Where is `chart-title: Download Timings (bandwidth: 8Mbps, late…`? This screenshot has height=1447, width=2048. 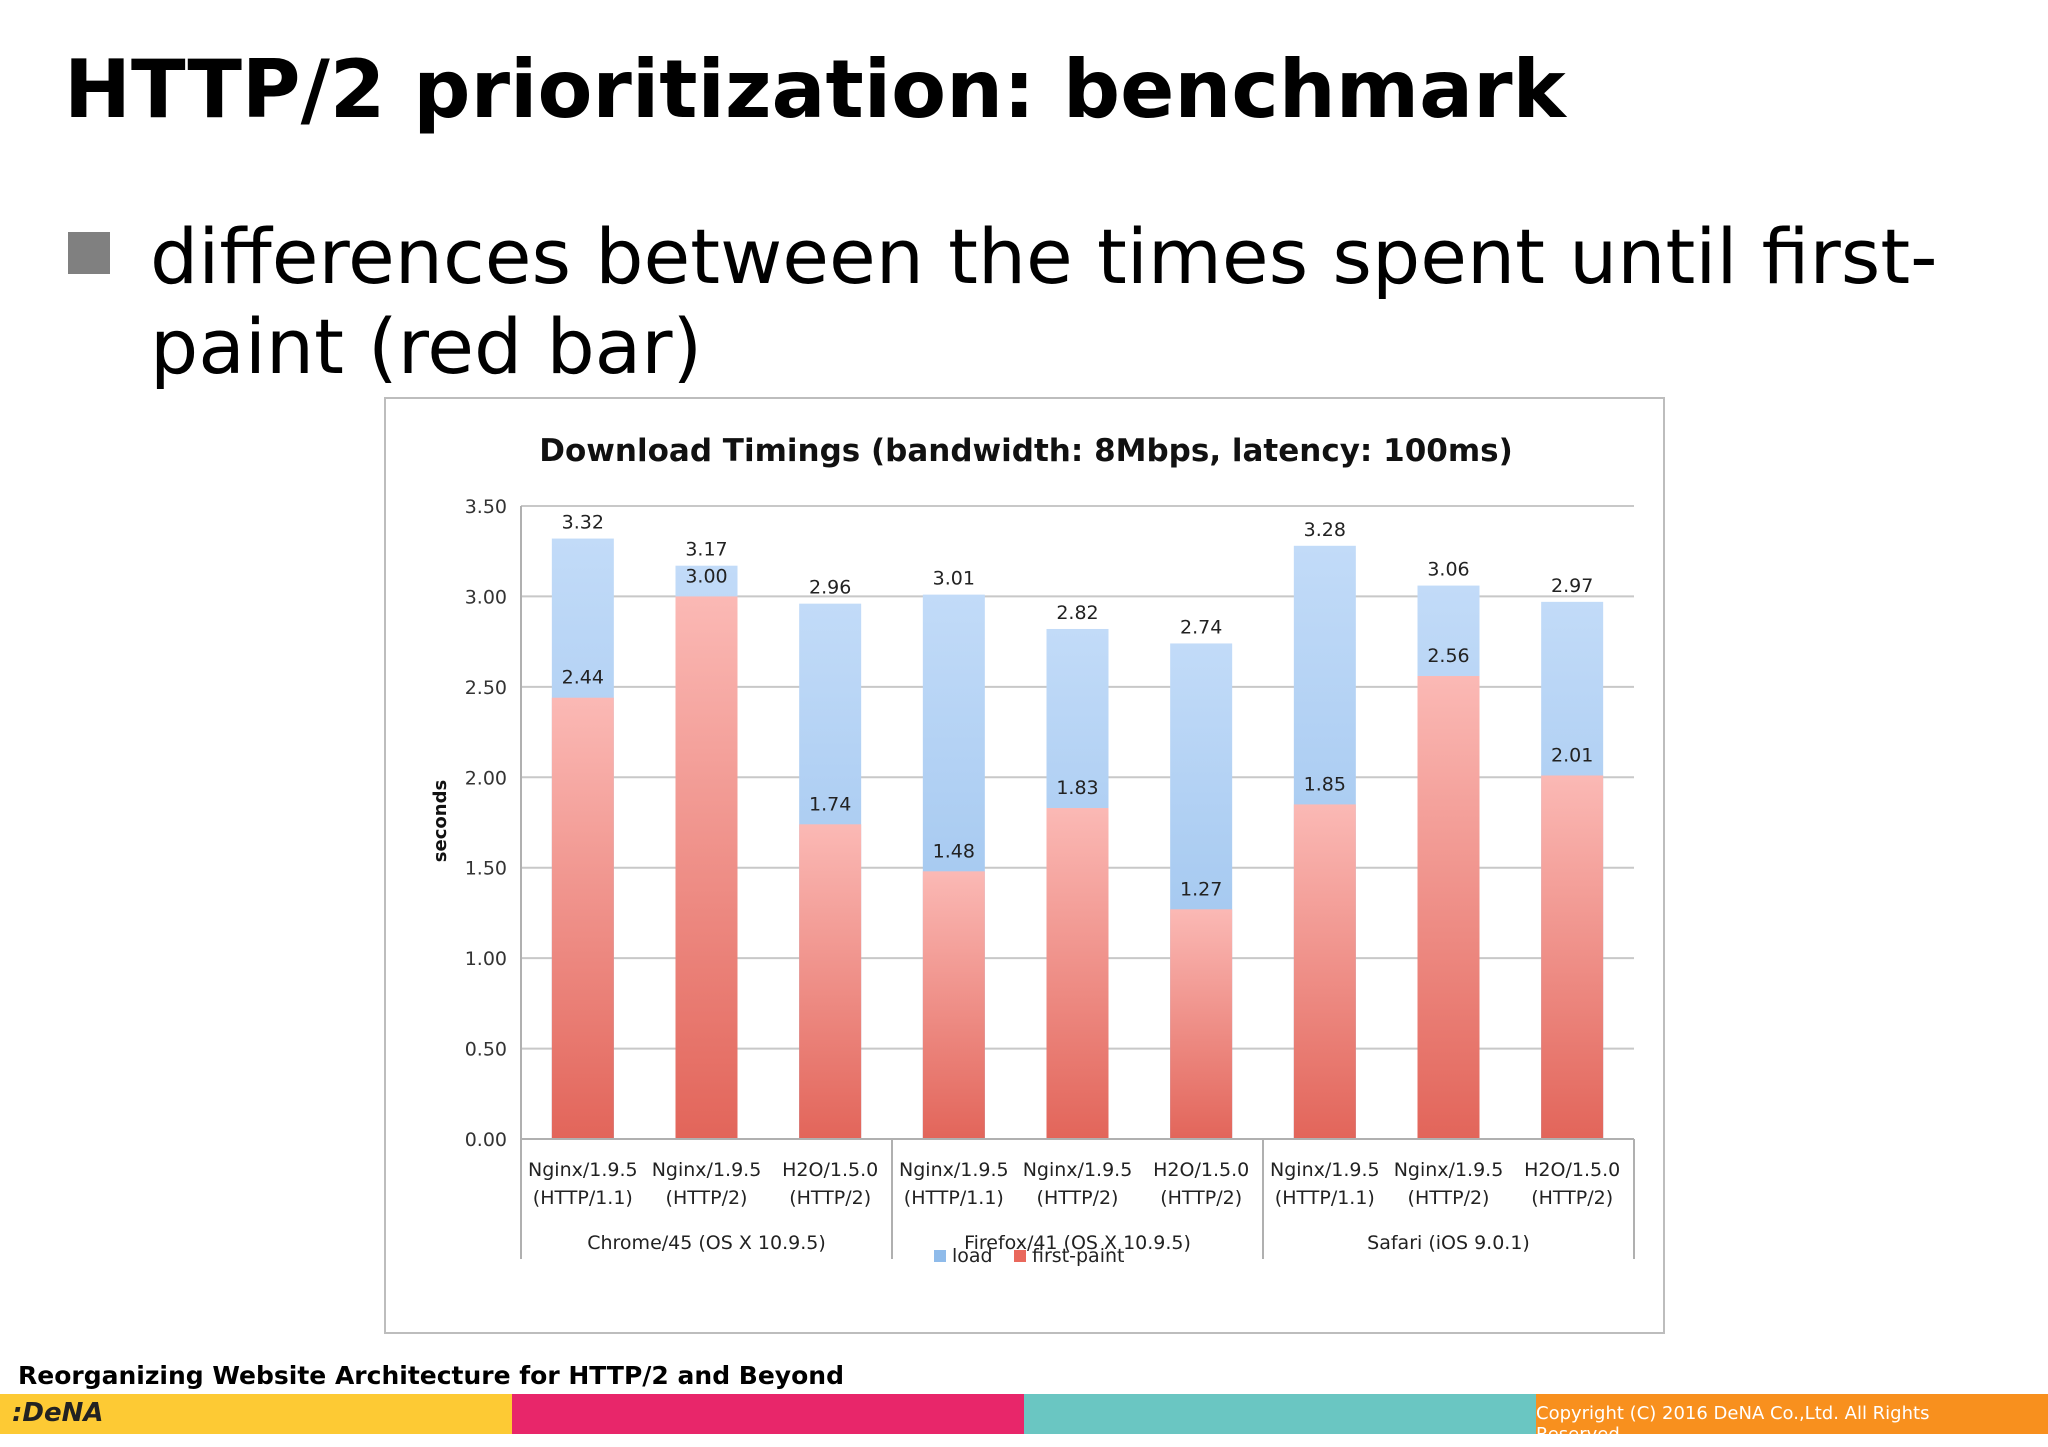
chart-title: Download Timings (bandwidth: 8Mbps, late… is located at coordinates (1026, 451).